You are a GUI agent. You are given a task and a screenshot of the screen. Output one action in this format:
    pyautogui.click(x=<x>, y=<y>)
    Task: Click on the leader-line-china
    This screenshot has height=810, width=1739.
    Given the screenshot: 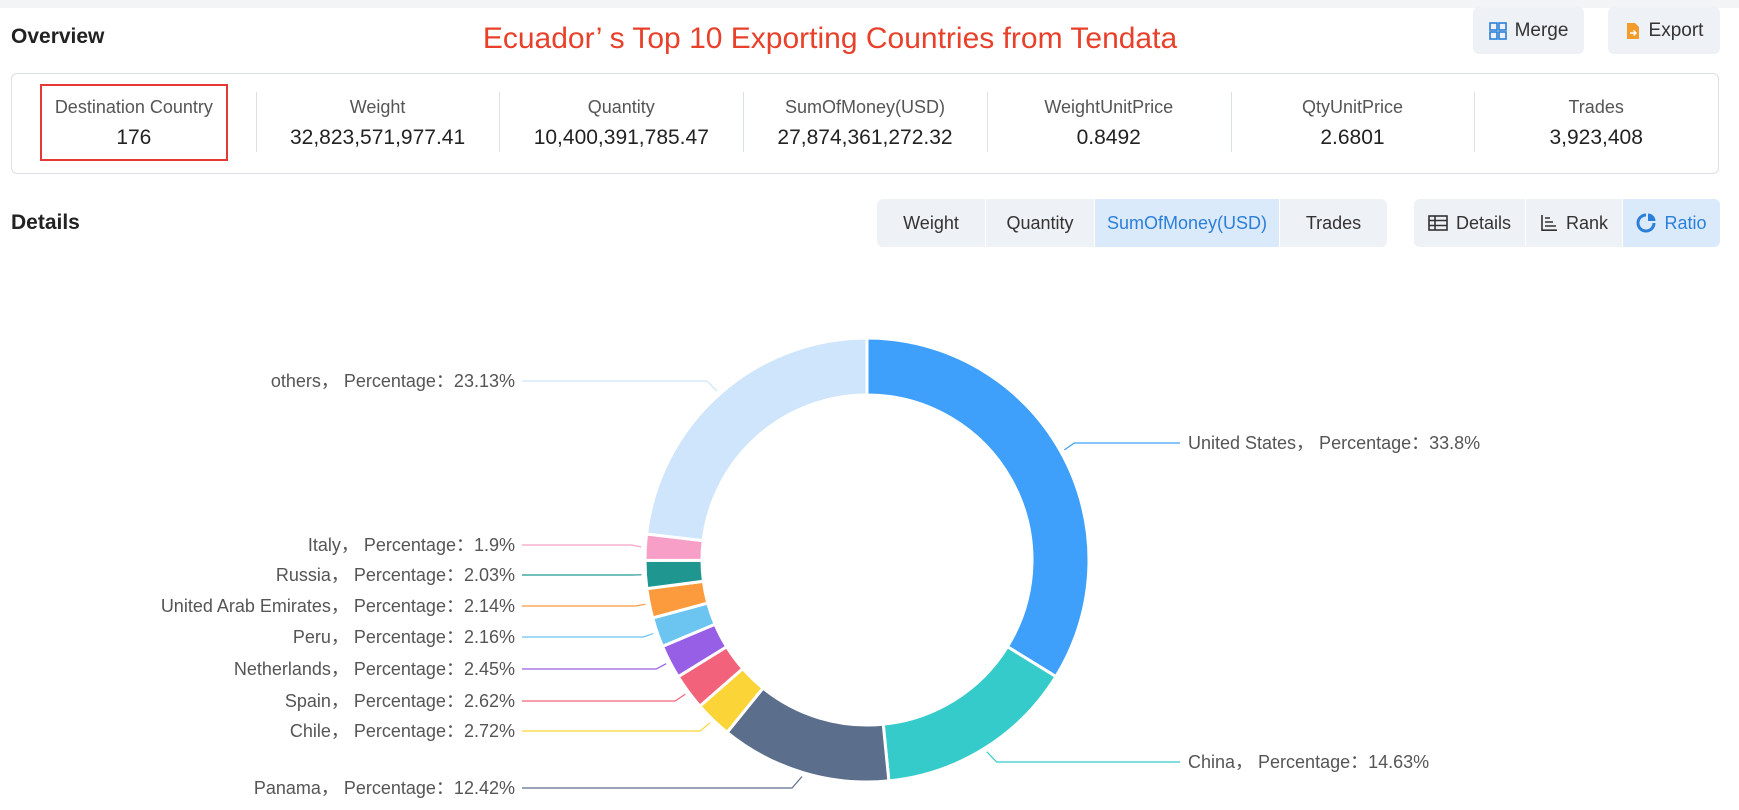 What is the action you would take?
    pyautogui.click(x=1083, y=757)
    